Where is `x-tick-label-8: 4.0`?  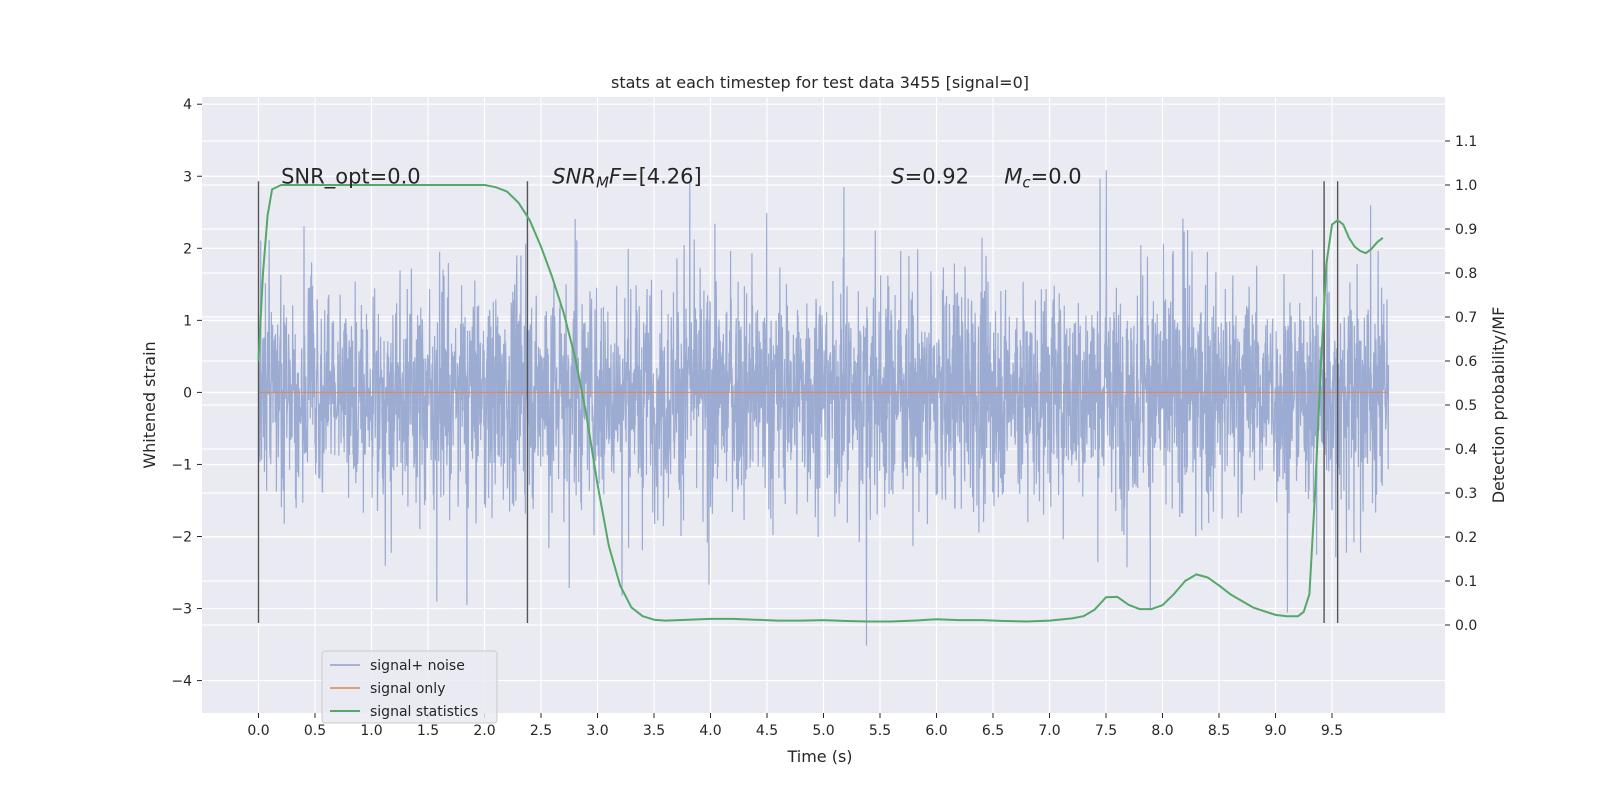
x-tick-label-8: 4.0 is located at coordinates (710, 731).